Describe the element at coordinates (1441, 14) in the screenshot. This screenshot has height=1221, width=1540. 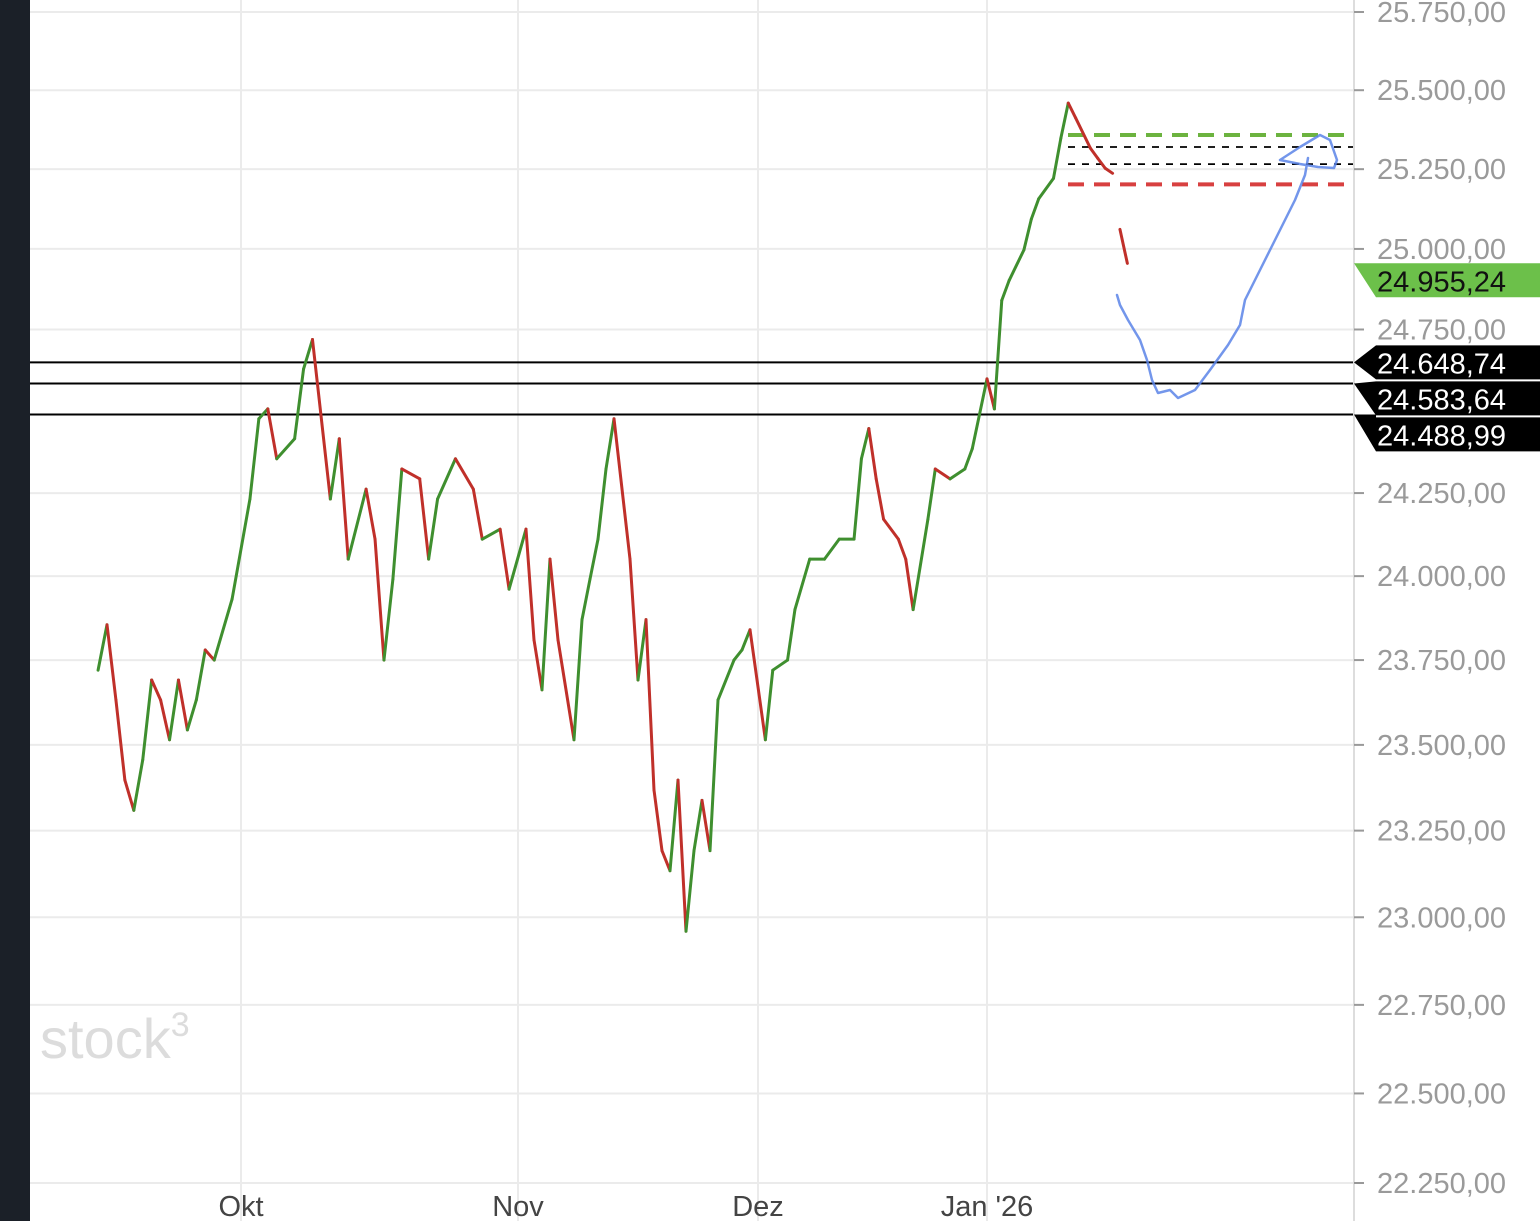
I see `y-tick-label: 25.750,00` at that location.